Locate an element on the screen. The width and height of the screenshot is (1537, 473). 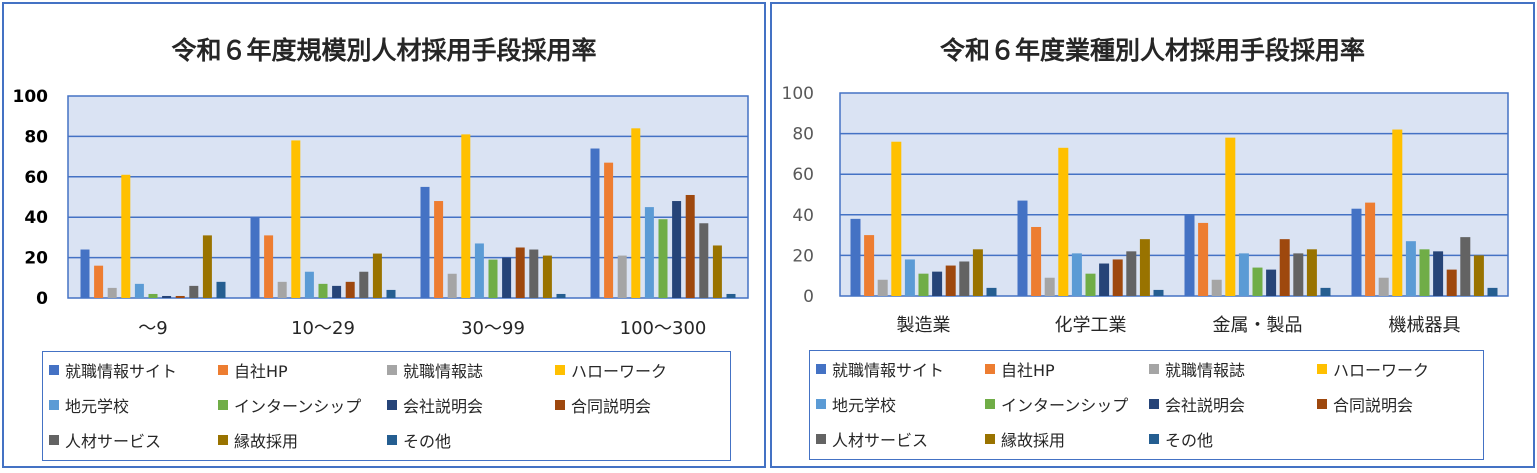
legend-item: 自社HP is located at coordinates (253, 370).